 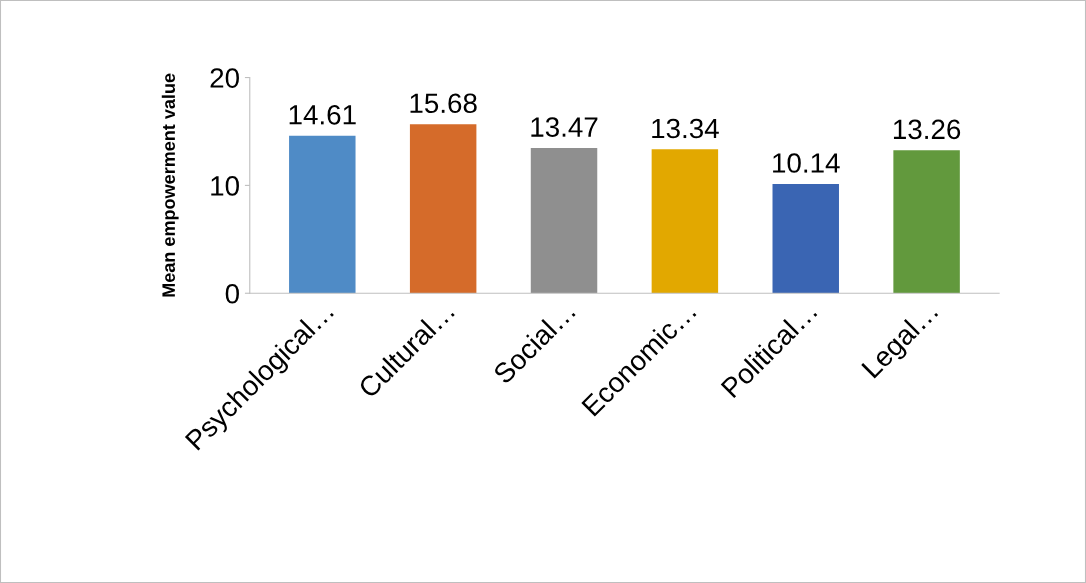 I want to click on data-label: 10.14, so click(x=806, y=163).